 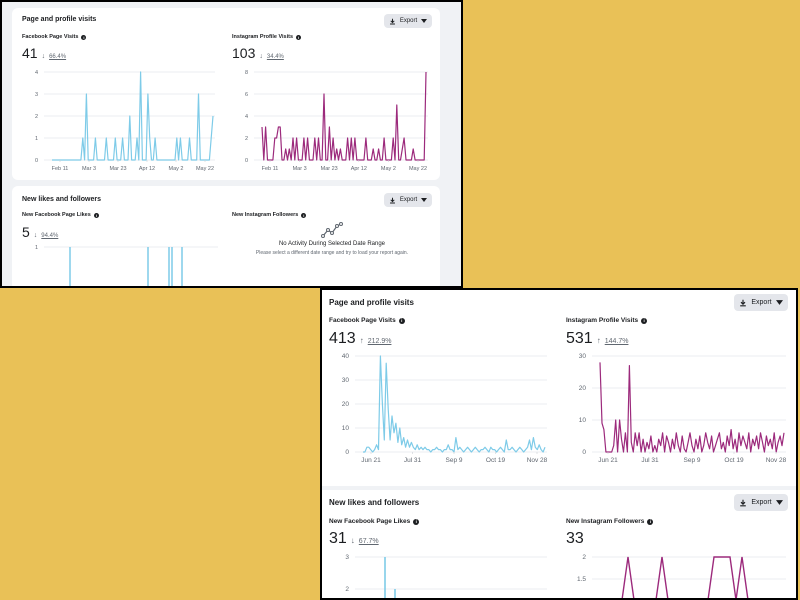 What do you see at coordinates (246, 95) in the screenshot?
I see `y-tick-label: 6` at bounding box center [246, 95].